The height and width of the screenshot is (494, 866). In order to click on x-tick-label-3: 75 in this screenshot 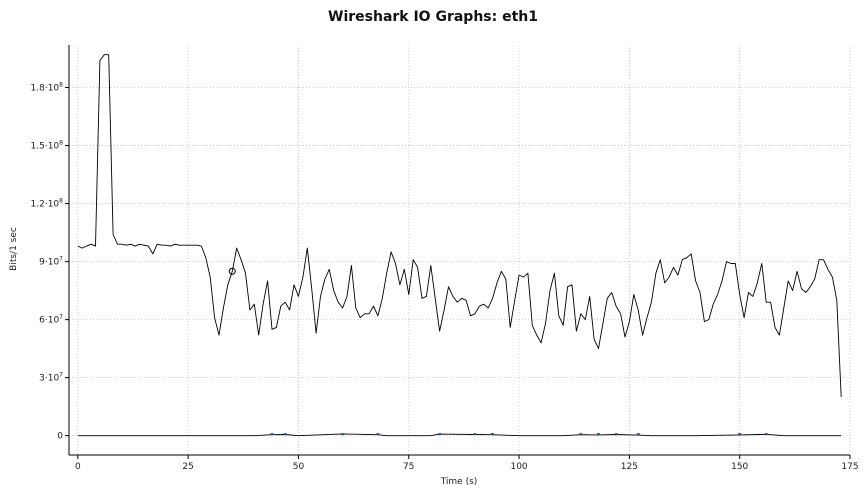, I will do `click(408, 467)`.